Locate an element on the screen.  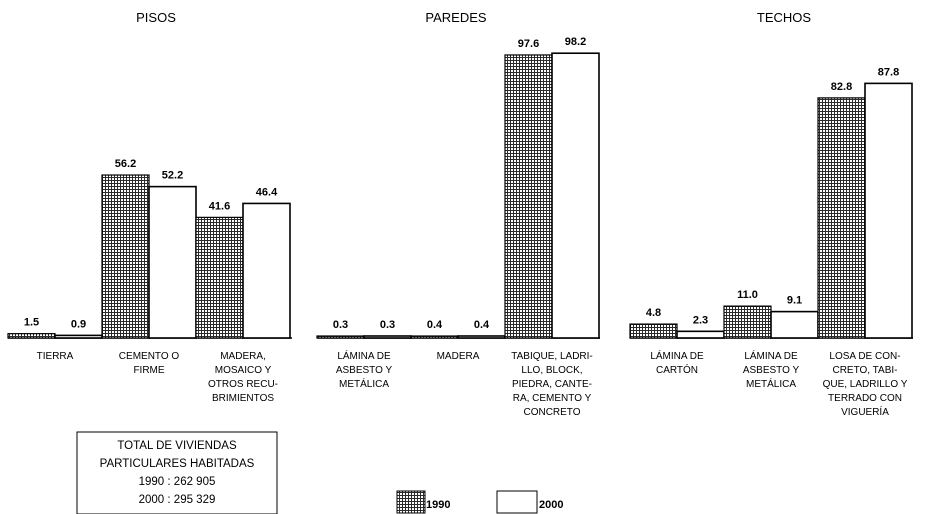
category-label-paredes-2: PIEDRA, CANTE- is located at coordinates (552, 384).